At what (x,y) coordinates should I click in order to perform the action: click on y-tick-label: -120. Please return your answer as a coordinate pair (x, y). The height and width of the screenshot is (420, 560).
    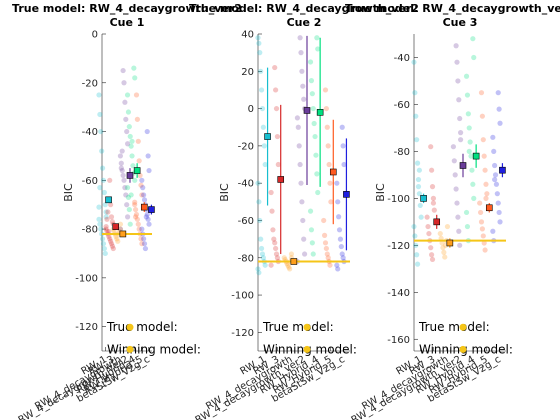
    Looking at the image, I should click on (242, 333).